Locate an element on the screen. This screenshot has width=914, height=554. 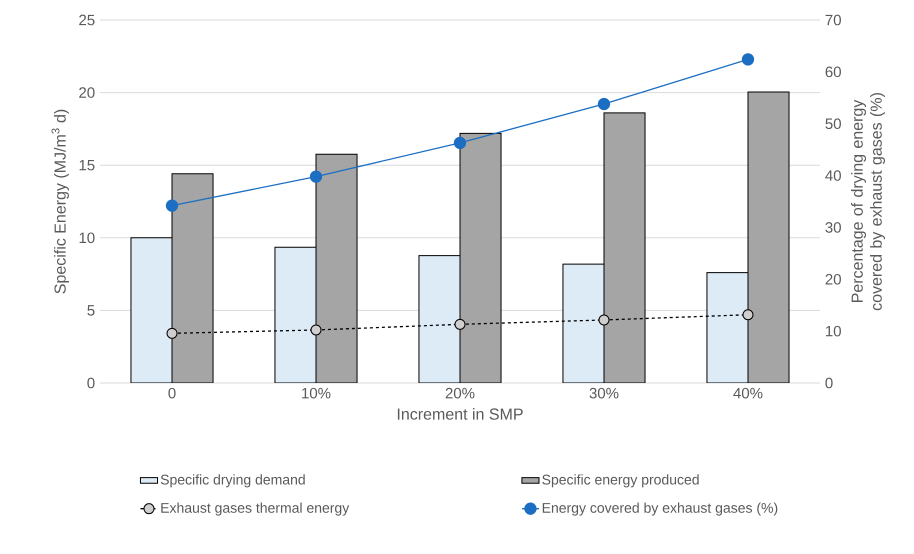
x-tick-label: 20% is located at coordinates (460, 393).